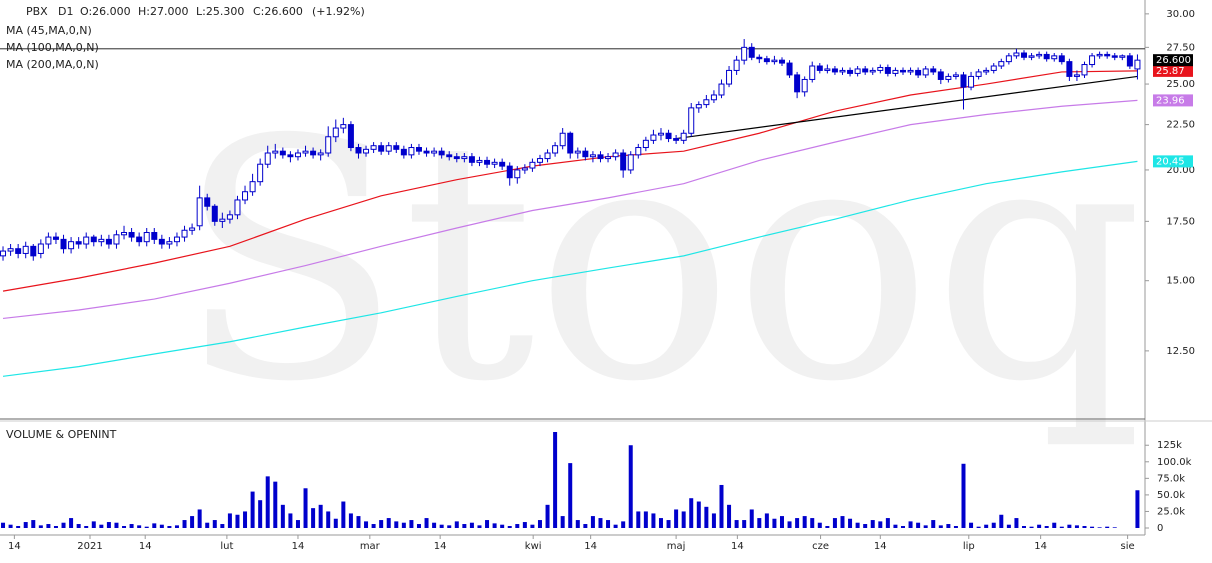  I want to click on price-badge-label: 23.96, so click(1170, 100).